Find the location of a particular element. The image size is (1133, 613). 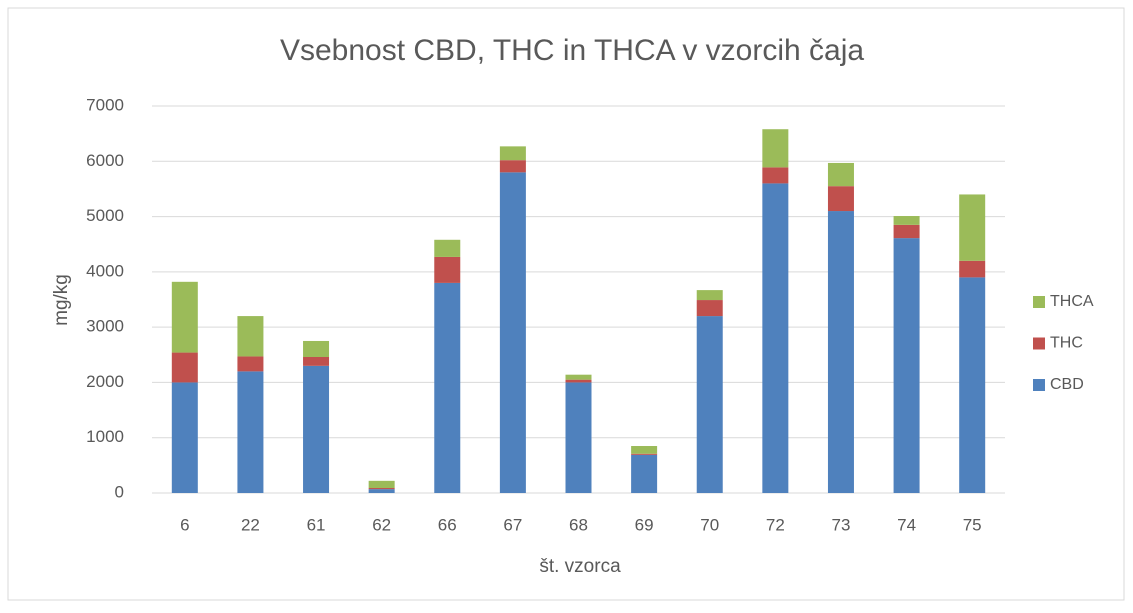

x-tick-label: 67 is located at coordinates (512, 524).